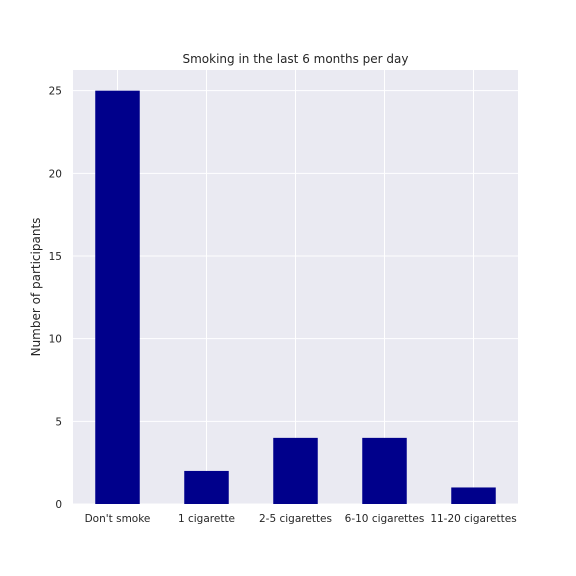 The width and height of the screenshot is (576, 576). I want to click on x-tick-label: Don't smoke, so click(118, 519).